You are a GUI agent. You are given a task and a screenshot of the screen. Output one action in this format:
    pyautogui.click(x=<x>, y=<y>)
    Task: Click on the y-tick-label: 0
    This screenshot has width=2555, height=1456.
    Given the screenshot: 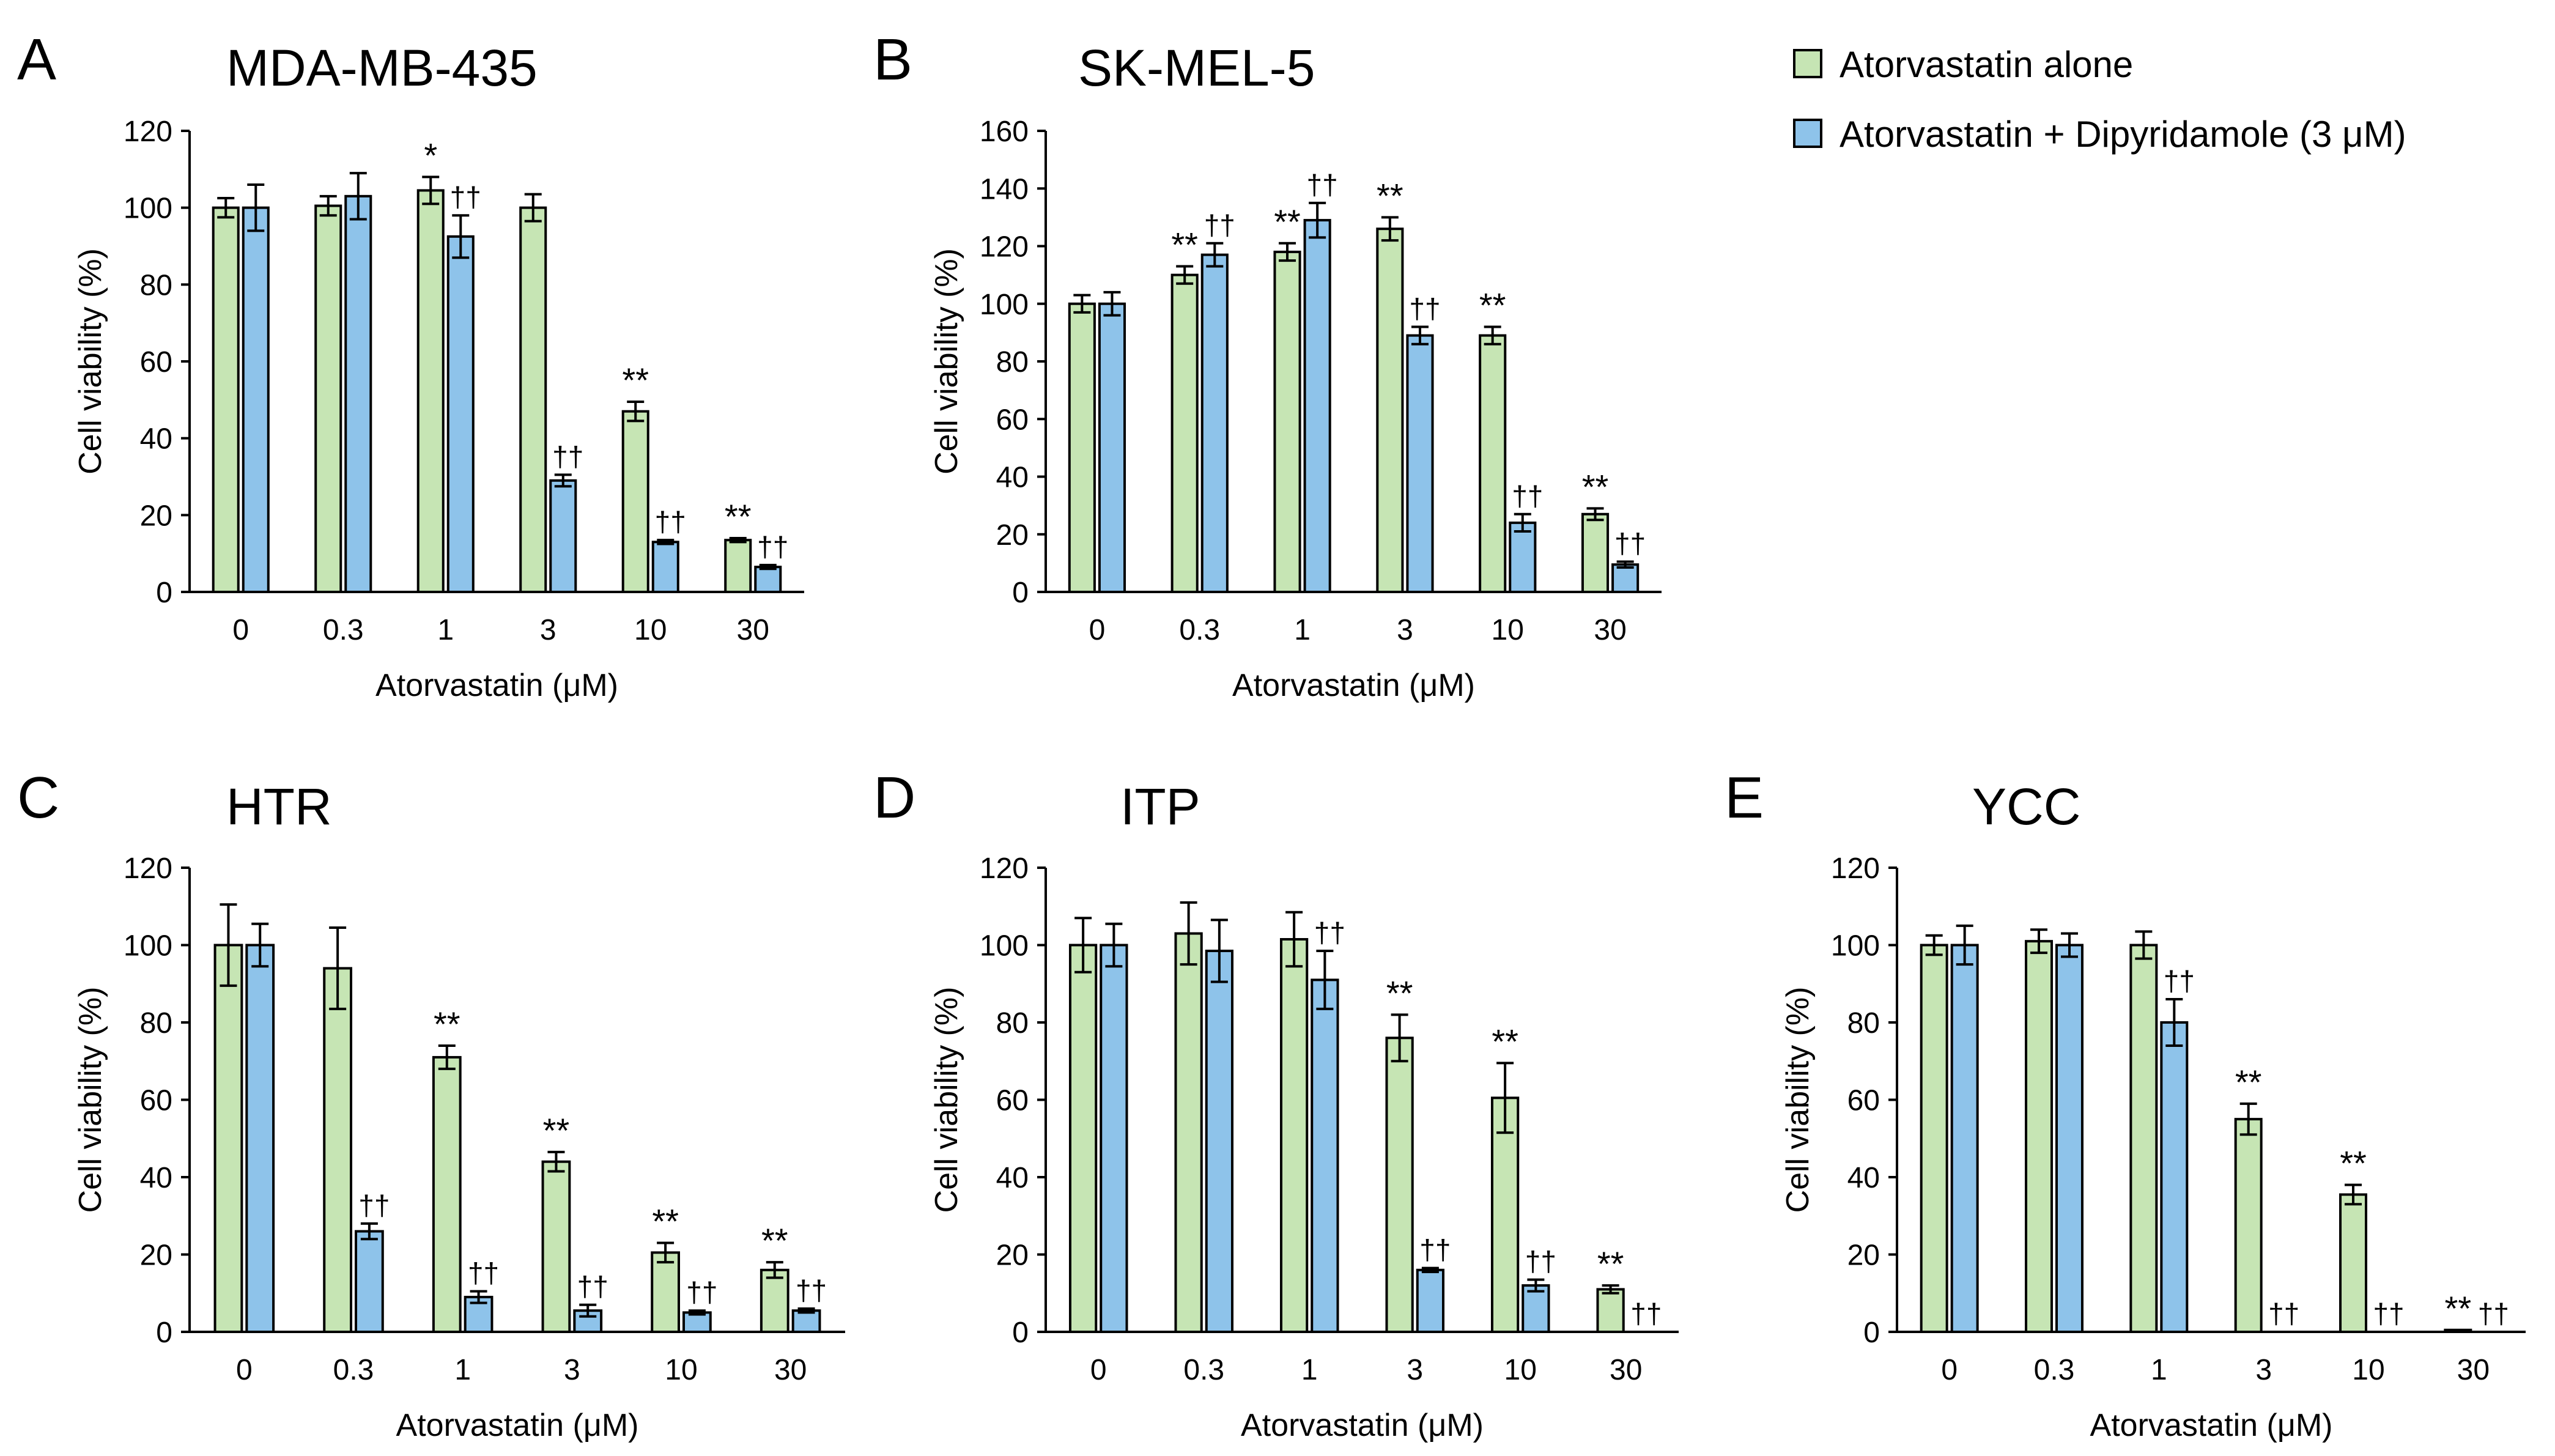 What is the action you would take?
    pyautogui.click(x=1020, y=593)
    